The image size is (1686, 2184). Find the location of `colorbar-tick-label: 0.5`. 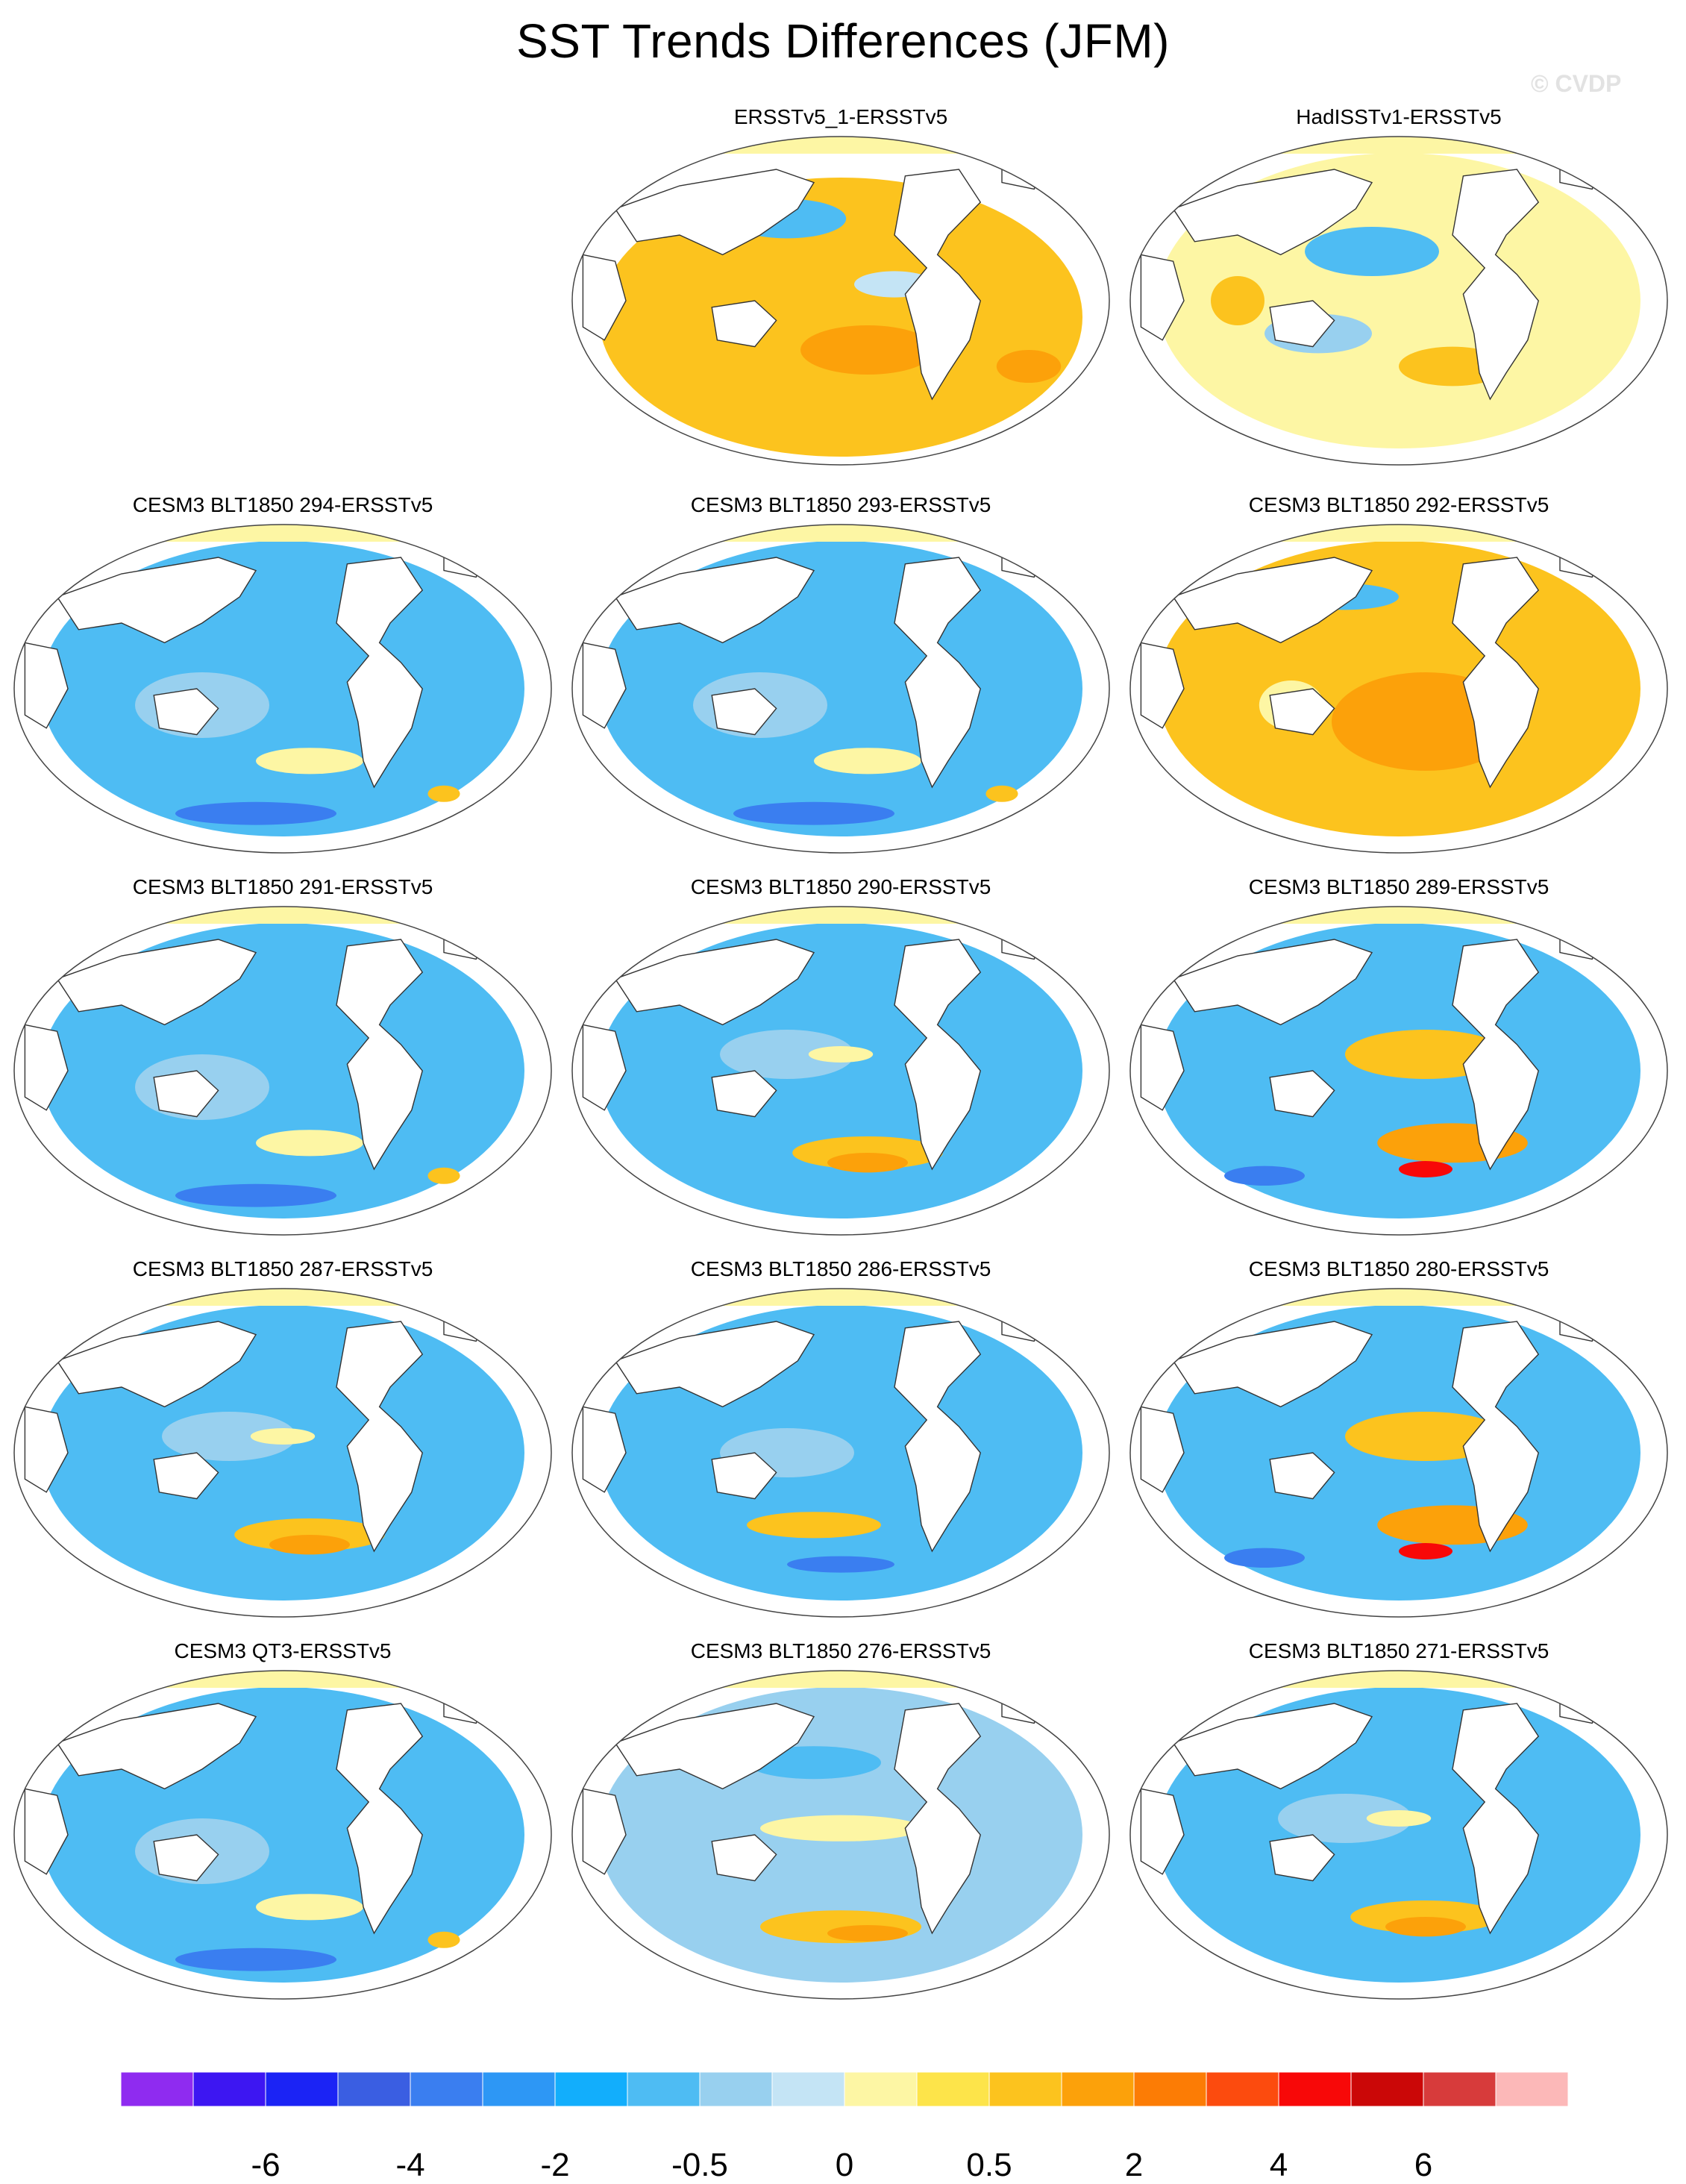

colorbar-tick-label: 0.5 is located at coordinates (989, 2165).